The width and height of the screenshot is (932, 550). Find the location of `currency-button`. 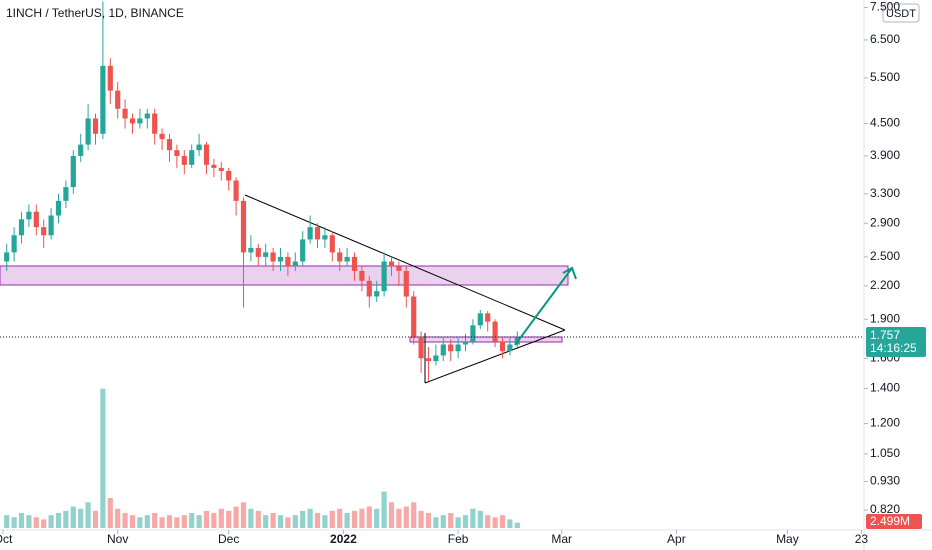

currency-button is located at coordinates (901, 13).